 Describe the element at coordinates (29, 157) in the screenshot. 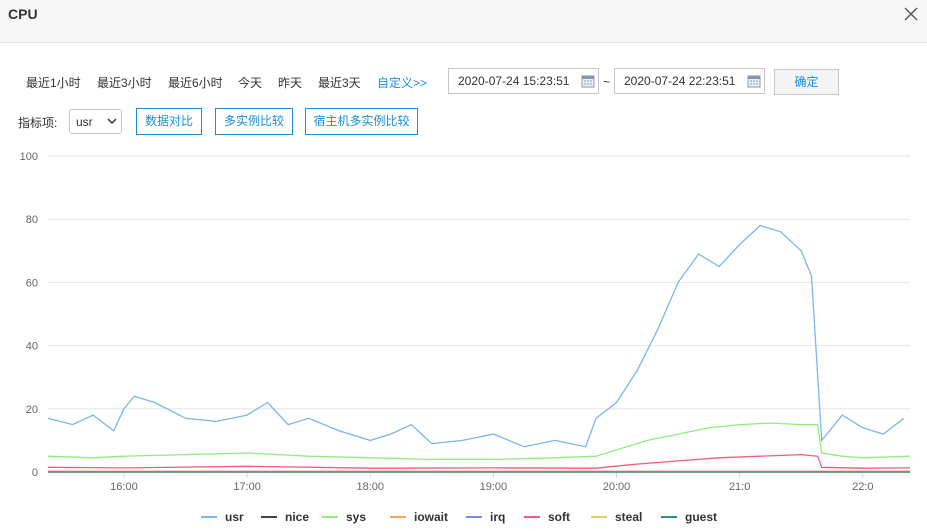

I see `y-tick-label: 100` at that location.